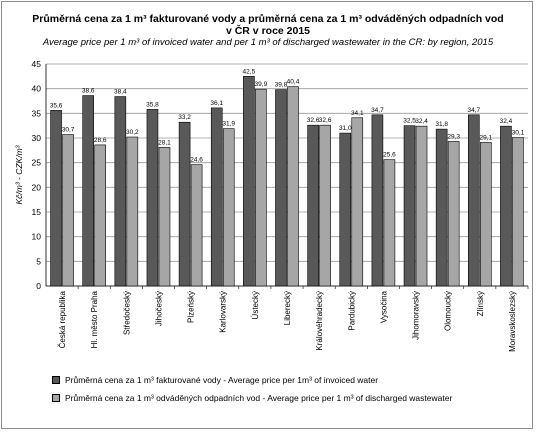 This screenshot has width=536, height=432. Describe the element at coordinates (38, 286) in the screenshot. I see `y-tick-label: 0` at that location.